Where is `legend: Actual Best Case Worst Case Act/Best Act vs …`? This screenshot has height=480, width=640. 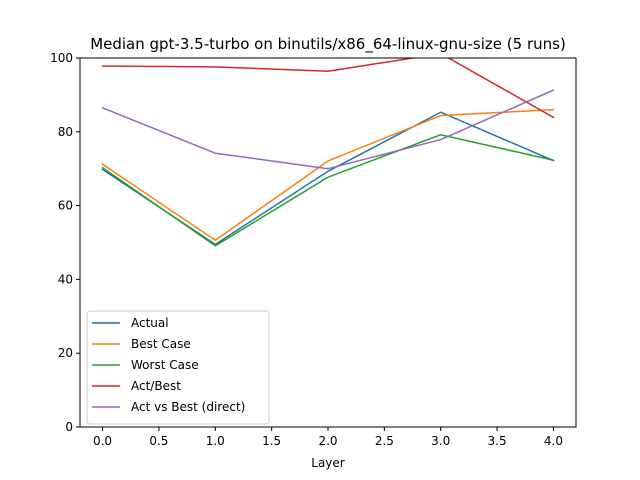
legend: Actual Best Case Worst Case Act/Best Act vs … is located at coordinates (178, 367).